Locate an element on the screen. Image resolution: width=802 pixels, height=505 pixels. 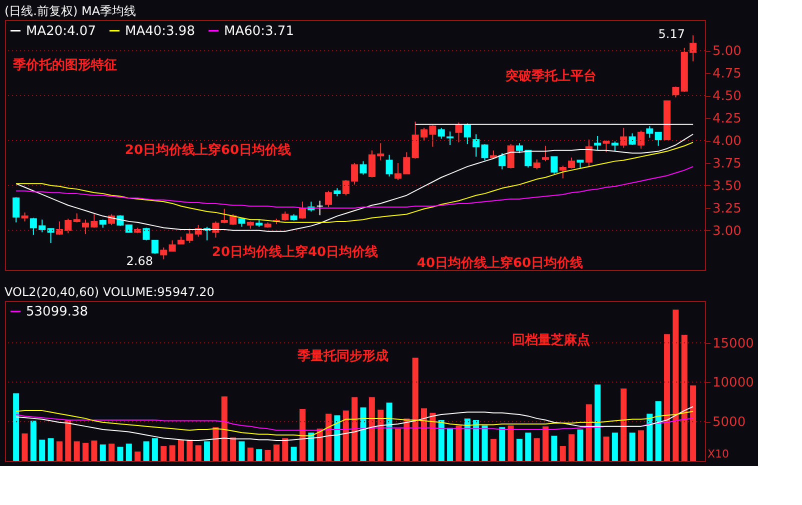
y-tick-label: 4.00 is located at coordinates (727, 142).